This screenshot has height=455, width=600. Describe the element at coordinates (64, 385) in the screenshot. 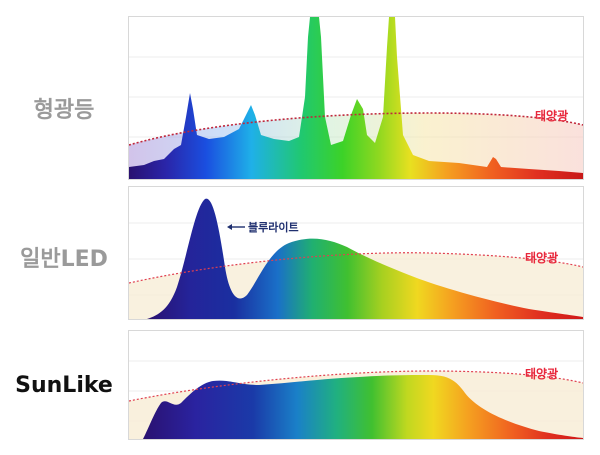

I see `label-sunlike: SunLike` at that location.